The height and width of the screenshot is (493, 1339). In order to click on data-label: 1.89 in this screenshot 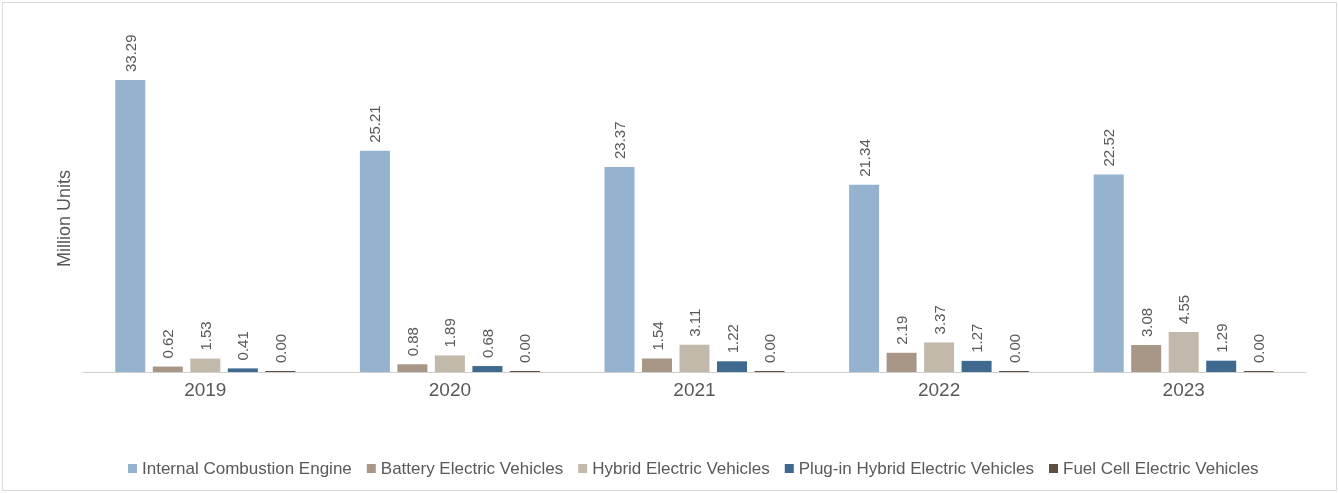, I will do `click(450, 333)`.